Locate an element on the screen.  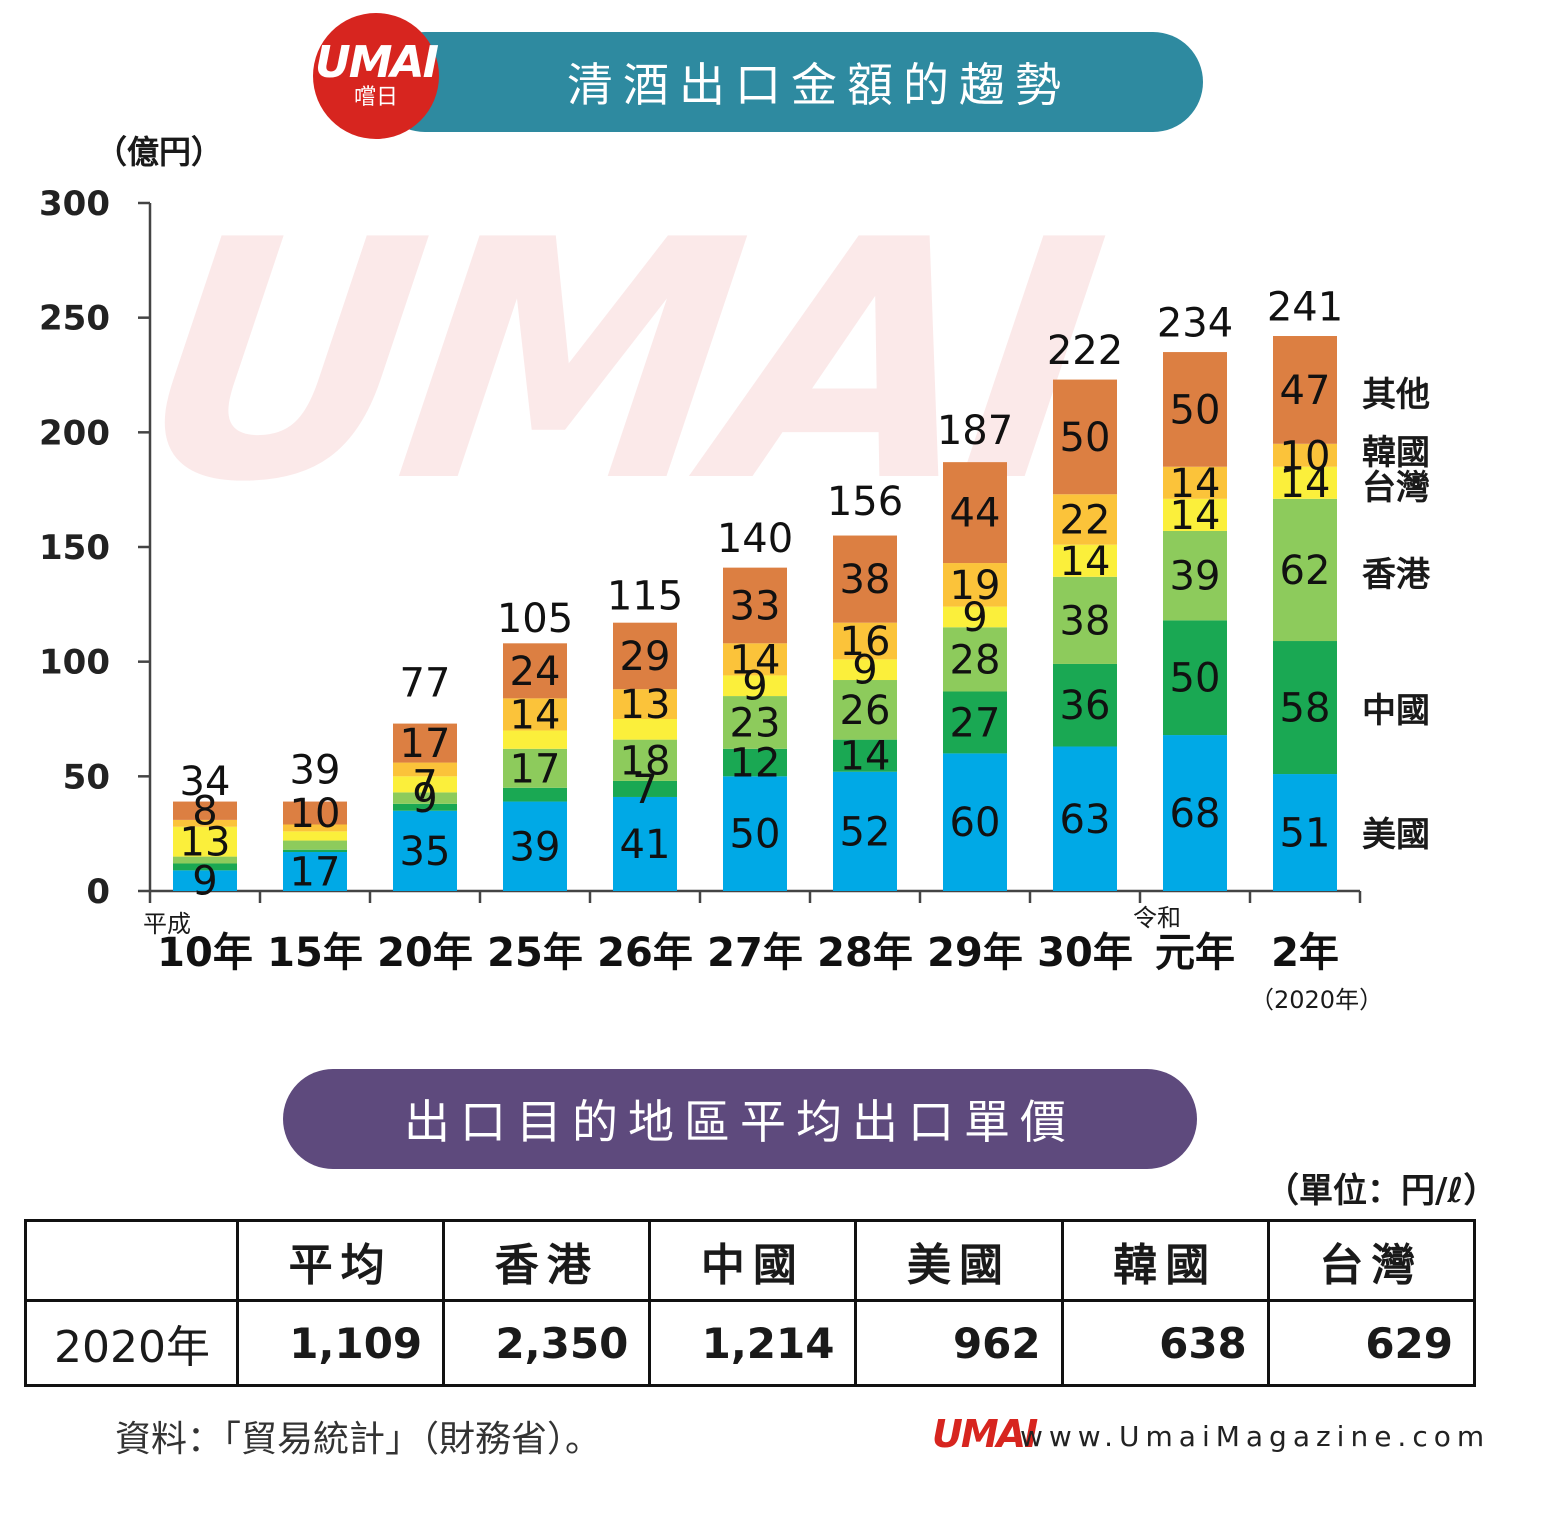
segment-value-label: 28 is located at coordinates (975, 660).